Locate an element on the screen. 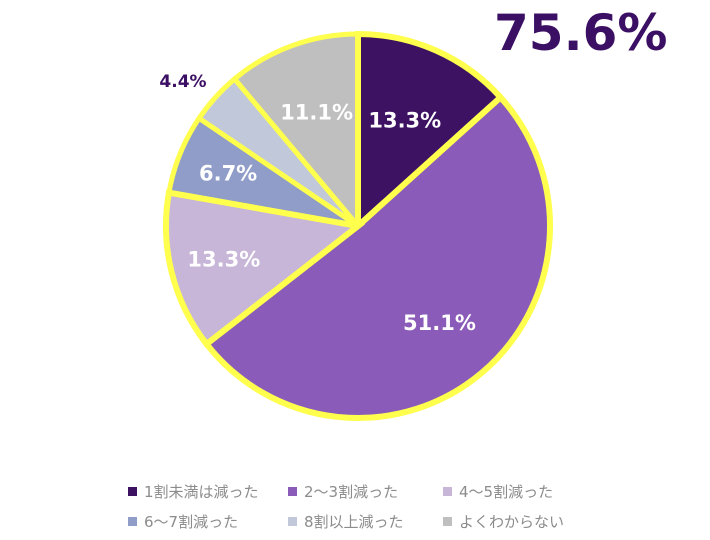 The height and width of the screenshot is (540, 710). legend-label: 1割未満は減った is located at coordinates (201, 491).